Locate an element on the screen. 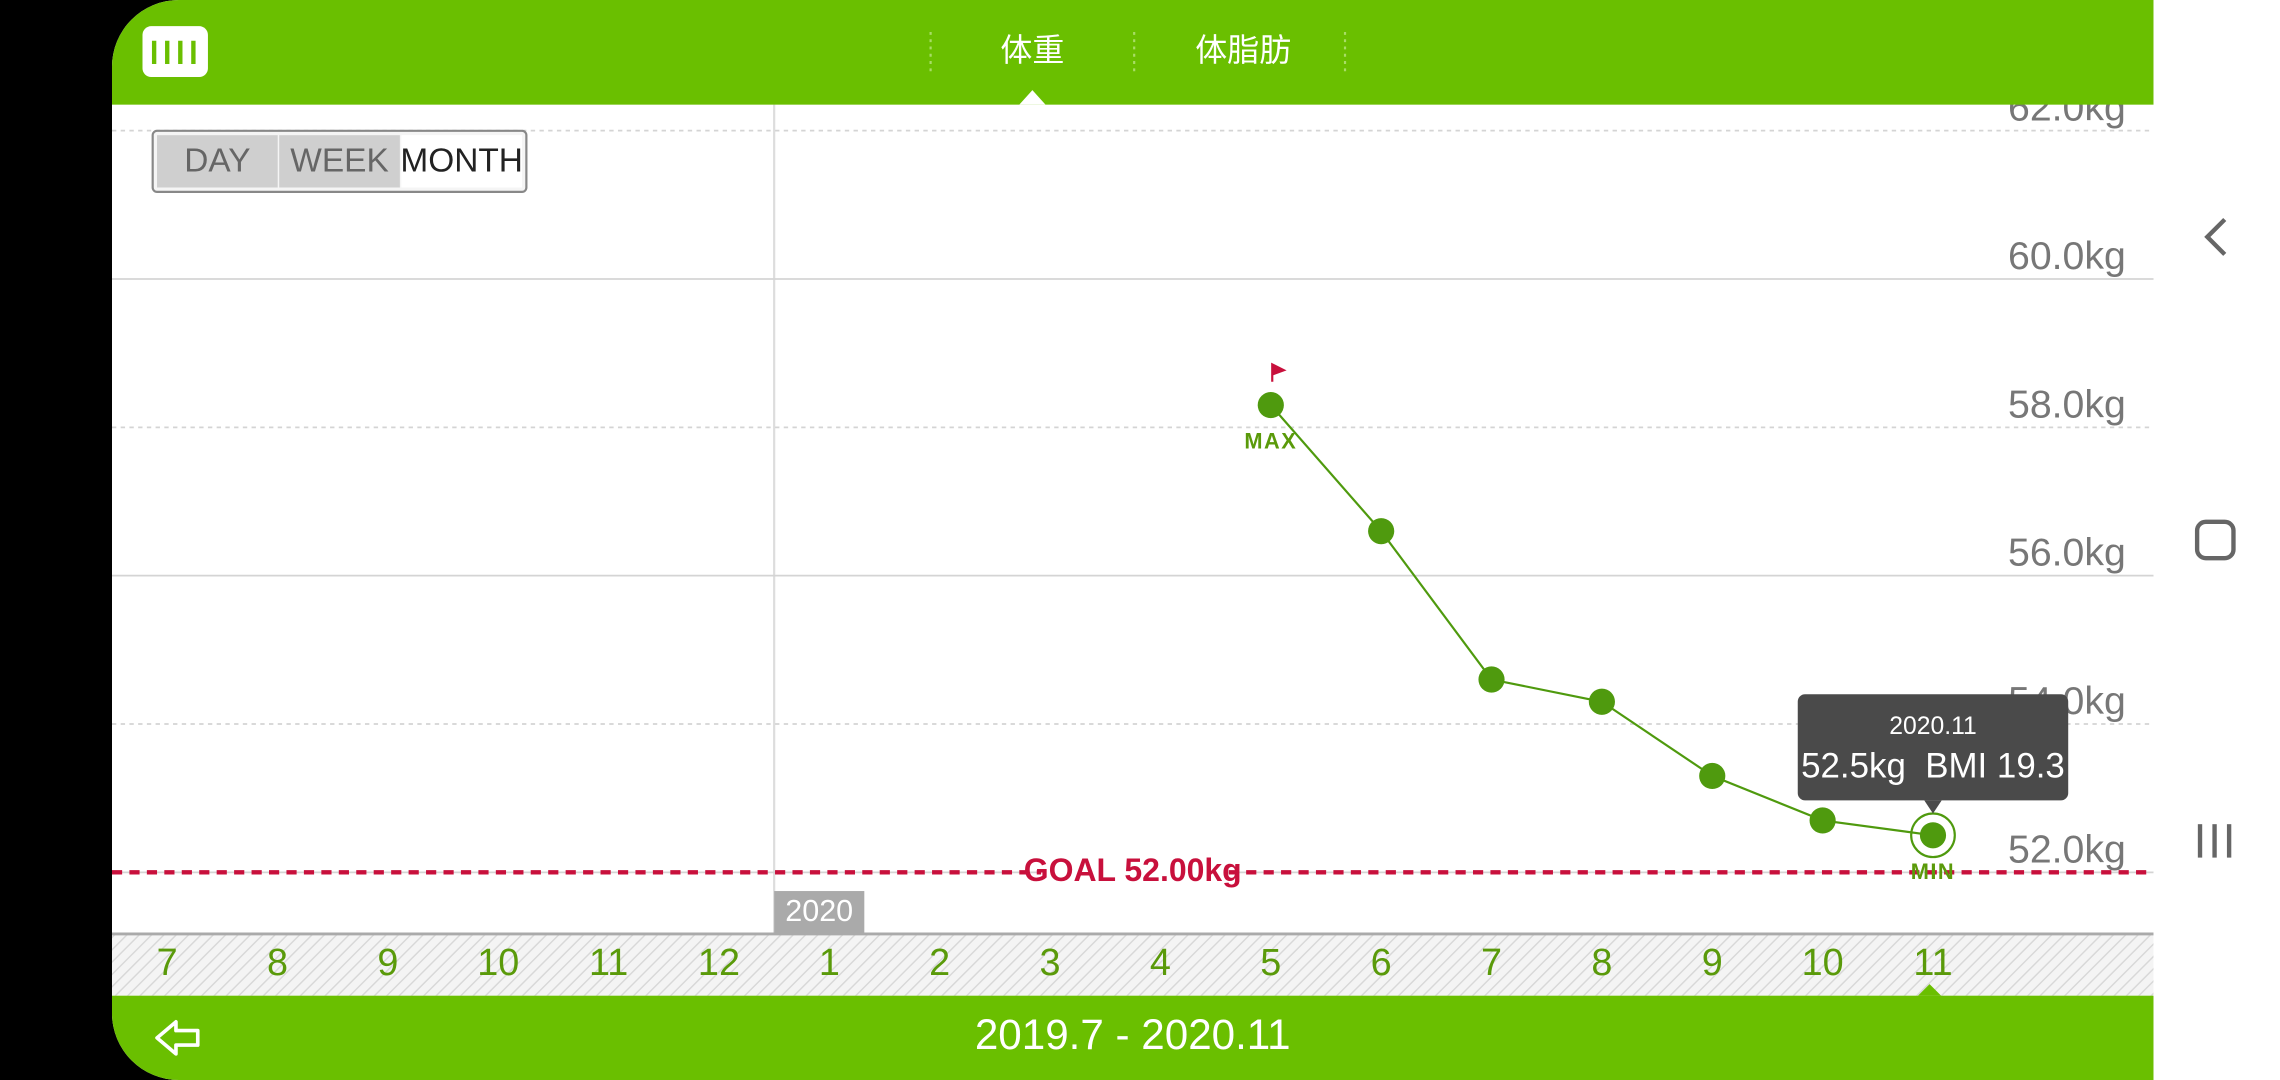 The height and width of the screenshot is (1080, 2280). goal-label: GOAL 52.00kg is located at coordinates (1133, 870).